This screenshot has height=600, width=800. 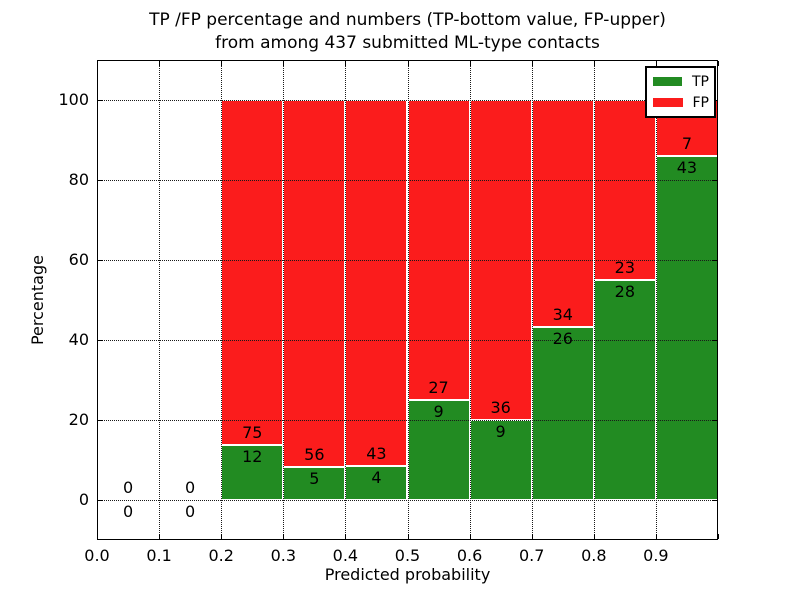 What do you see at coordinates (562, 338) in the screenshot?
I see `tp-count-label: 26` at bounding box center [562, 338].